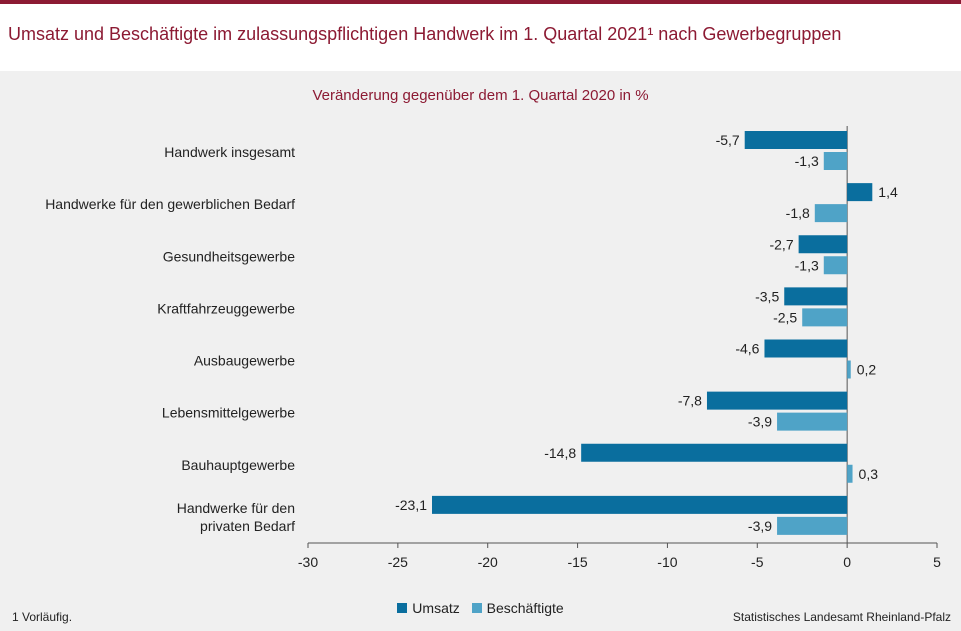  I want to click on data-label: -3,5, so click(767, 296).